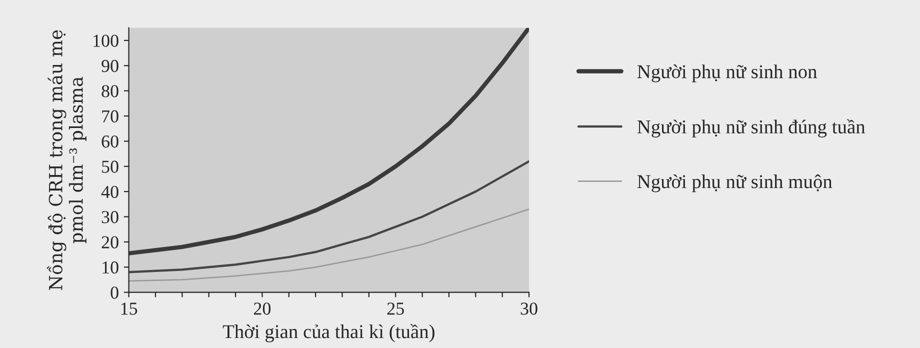 The width and height of the screenshot is (920, 348). I want to click on legend-label: Người phụ nữ sinh non, so click(727, 73).